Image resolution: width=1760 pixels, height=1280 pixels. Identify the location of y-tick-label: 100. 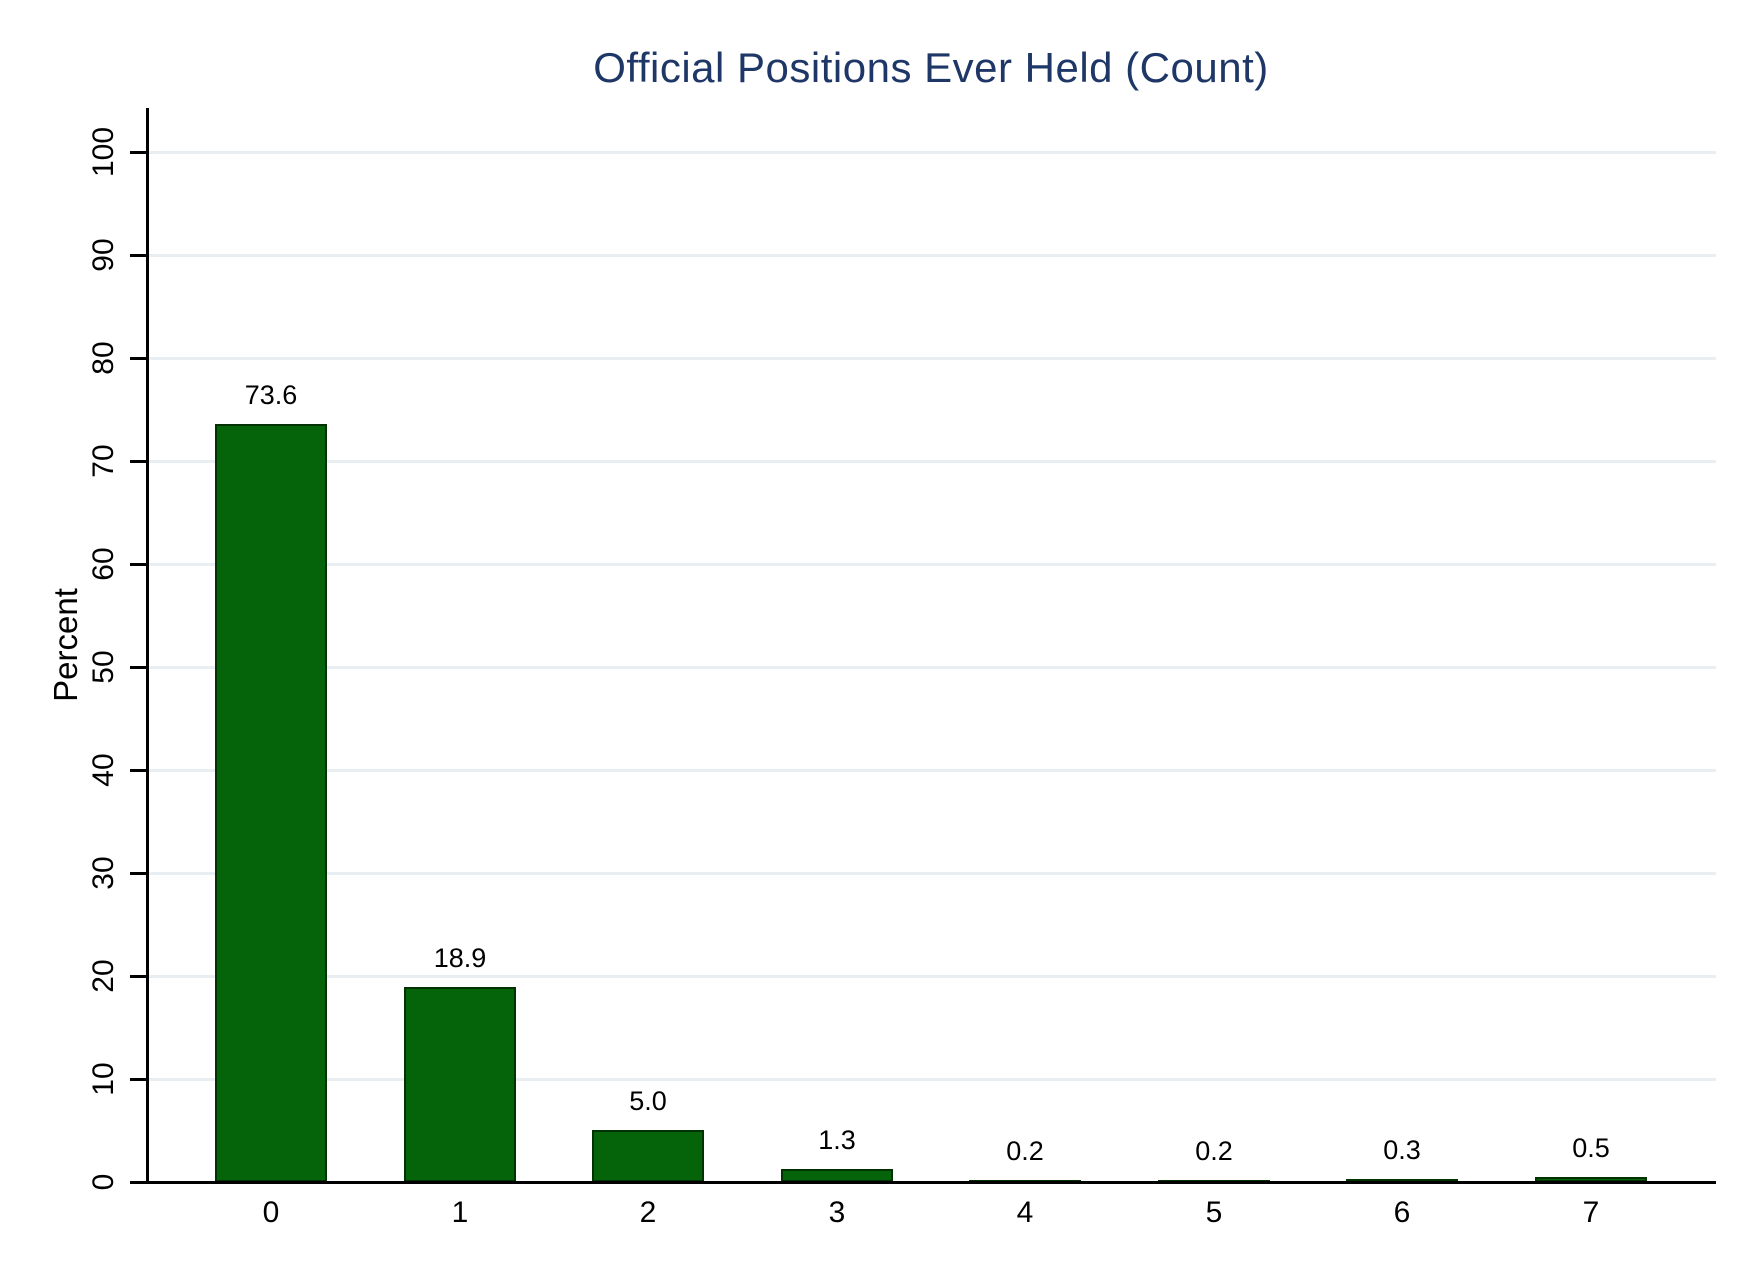
(103, 152).